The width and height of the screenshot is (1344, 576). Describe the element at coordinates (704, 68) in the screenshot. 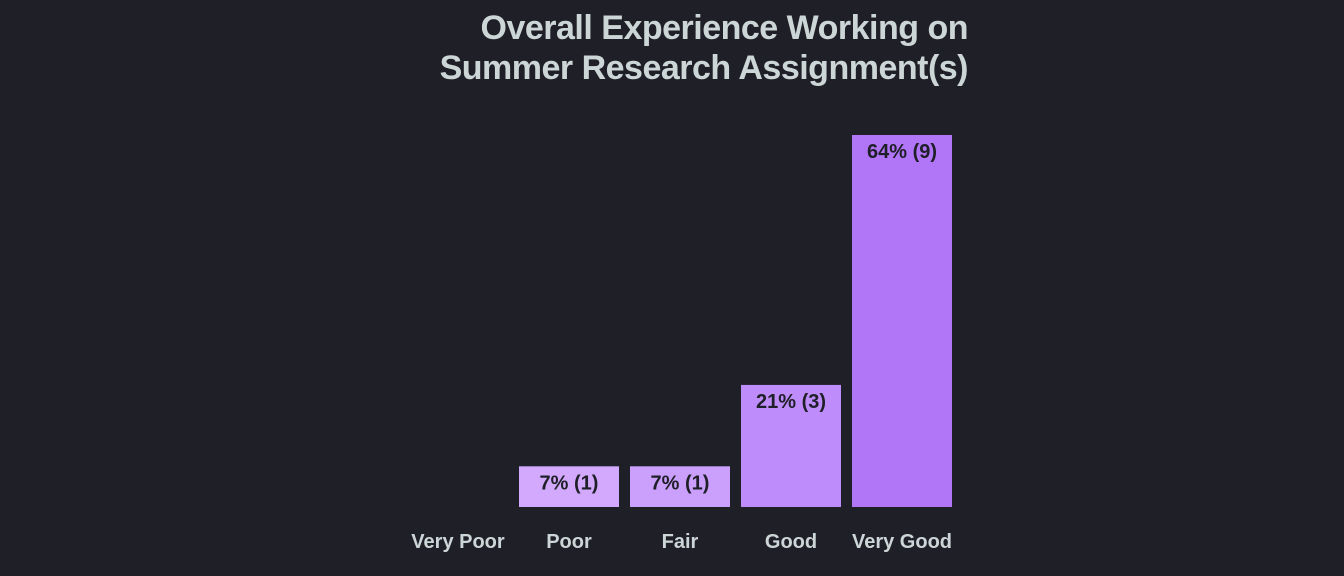

I see `chart-title-line-2: Summer Research Assignment(s)` at that location.